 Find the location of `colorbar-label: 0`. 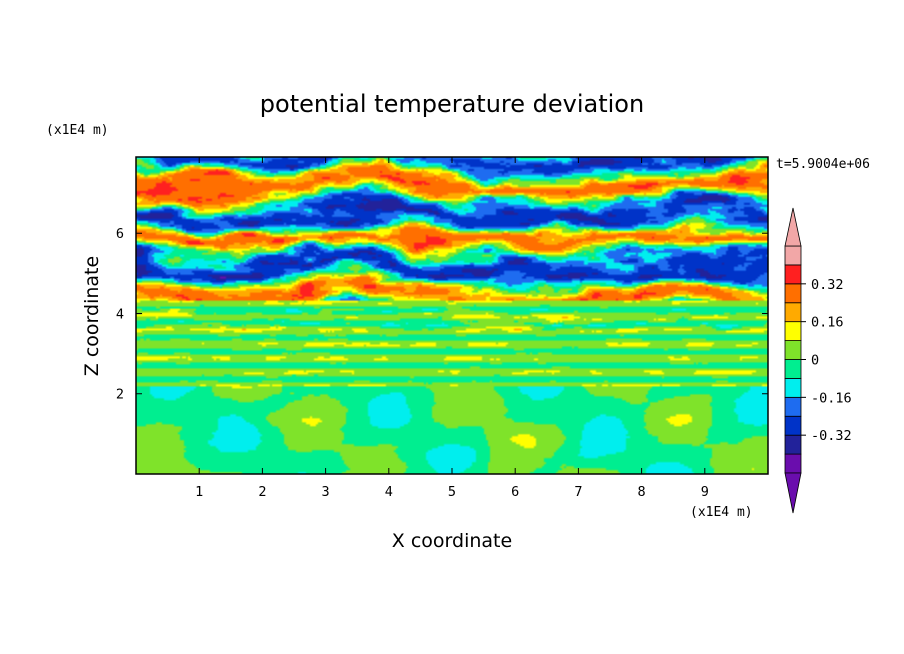

colorbar-label: 0 is located at coordinates (815, 361).